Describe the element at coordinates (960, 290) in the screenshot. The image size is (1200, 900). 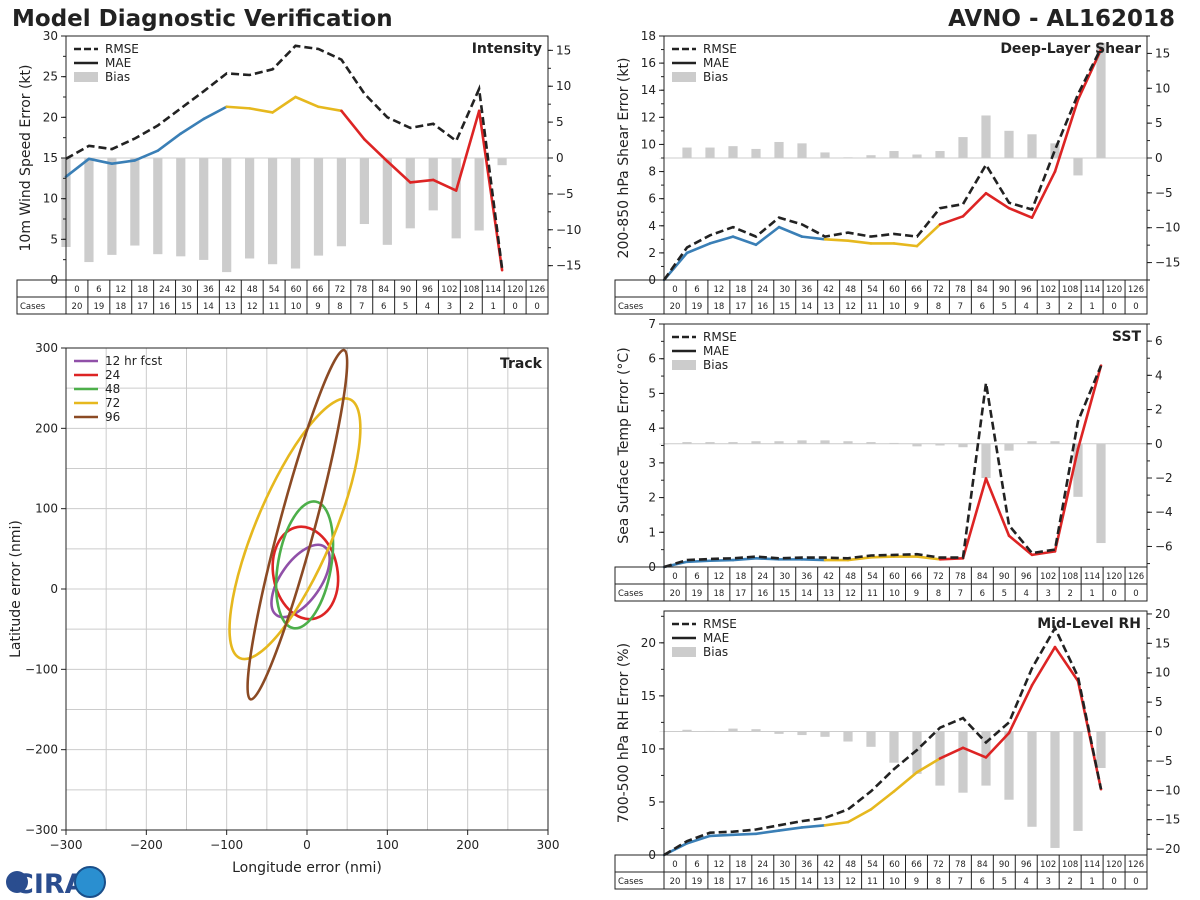
I see `shear-cases-hour: 78` at that location.